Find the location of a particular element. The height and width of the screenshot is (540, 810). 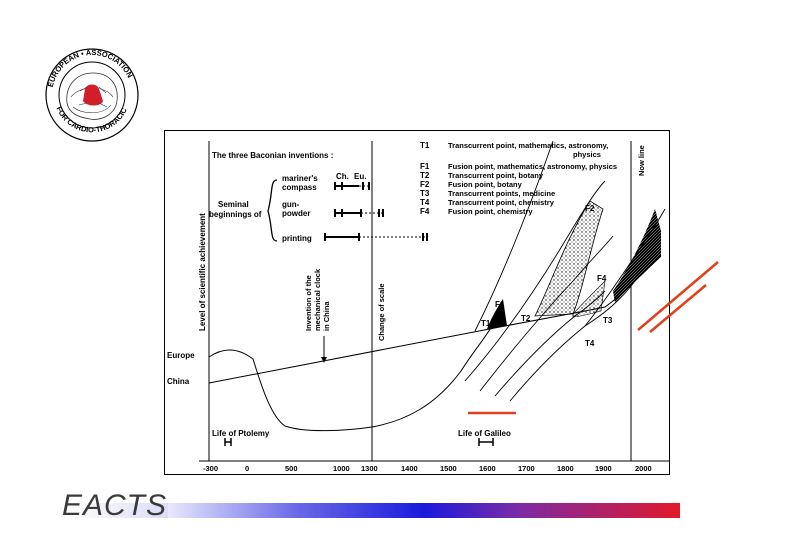

clock-label-3: in China is located at coordinates (326, 316).